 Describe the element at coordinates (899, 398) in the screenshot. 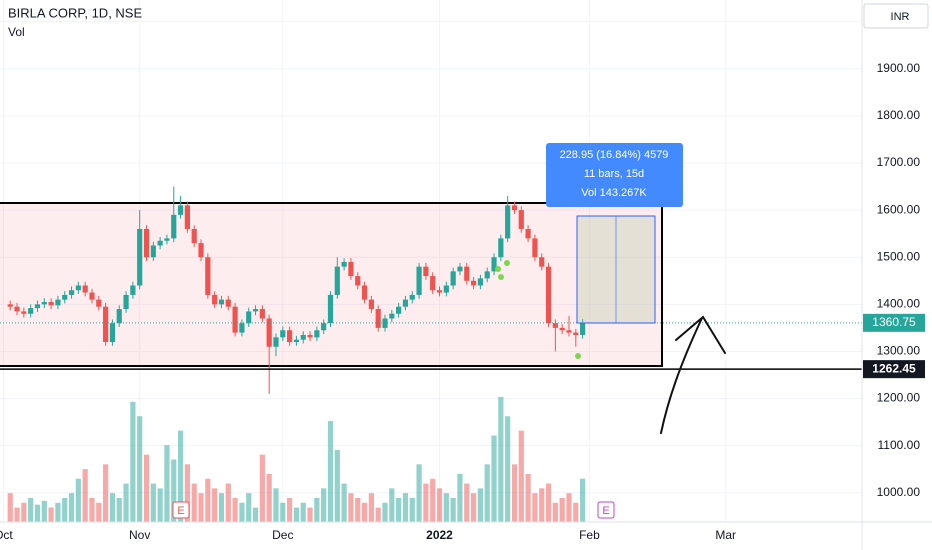

I see `y-tick-label: 1200.00` at that location.